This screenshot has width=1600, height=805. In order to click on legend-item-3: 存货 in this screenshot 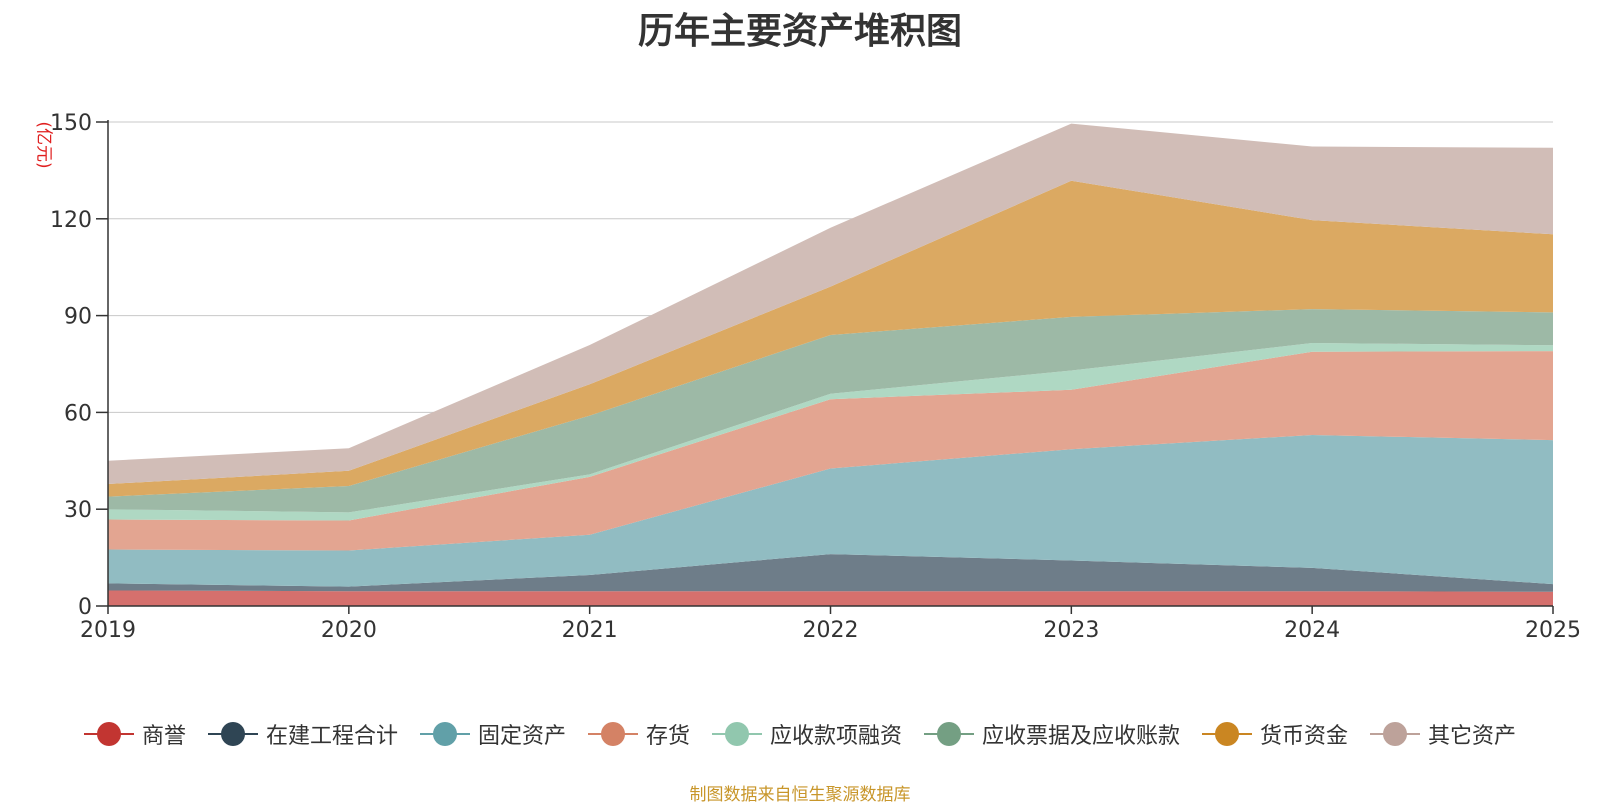, I will do `click(638, 734)`.